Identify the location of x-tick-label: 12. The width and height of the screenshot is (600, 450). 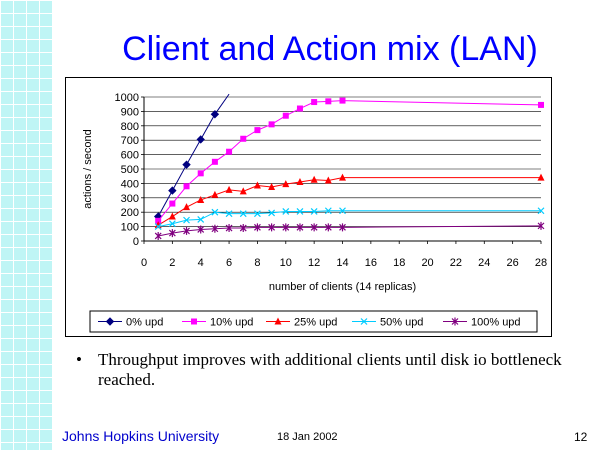
(314, 263).